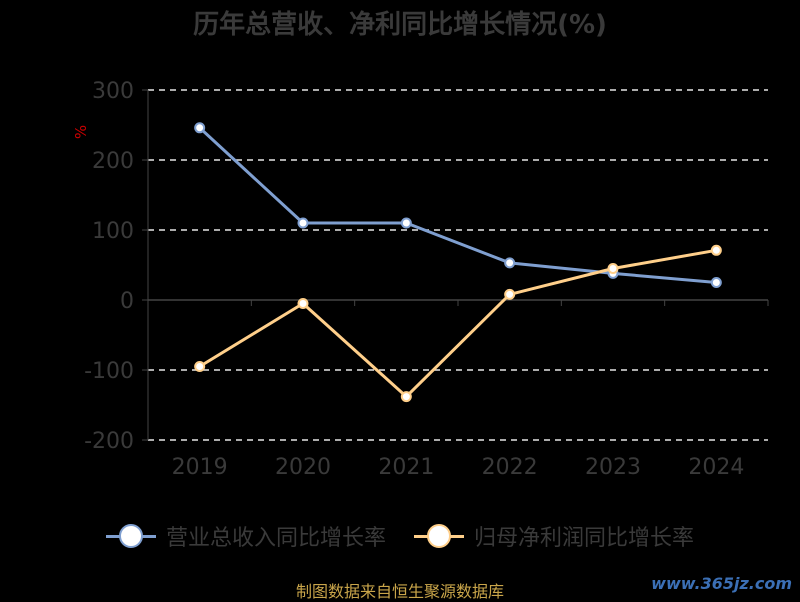 Image resolution: width=800 pixels, height=602 pixels. What do you see at coordinates (81, 132) in the screenshot?
I see `y-axis-label: %` at bounding box center [81, 132].